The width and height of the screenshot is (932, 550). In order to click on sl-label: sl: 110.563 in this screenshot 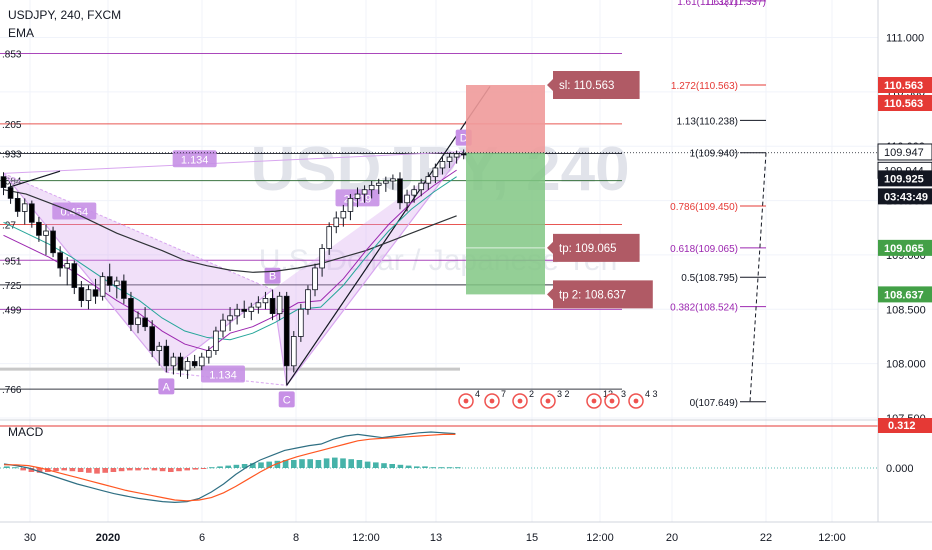, I will do `click(586, 86)`.